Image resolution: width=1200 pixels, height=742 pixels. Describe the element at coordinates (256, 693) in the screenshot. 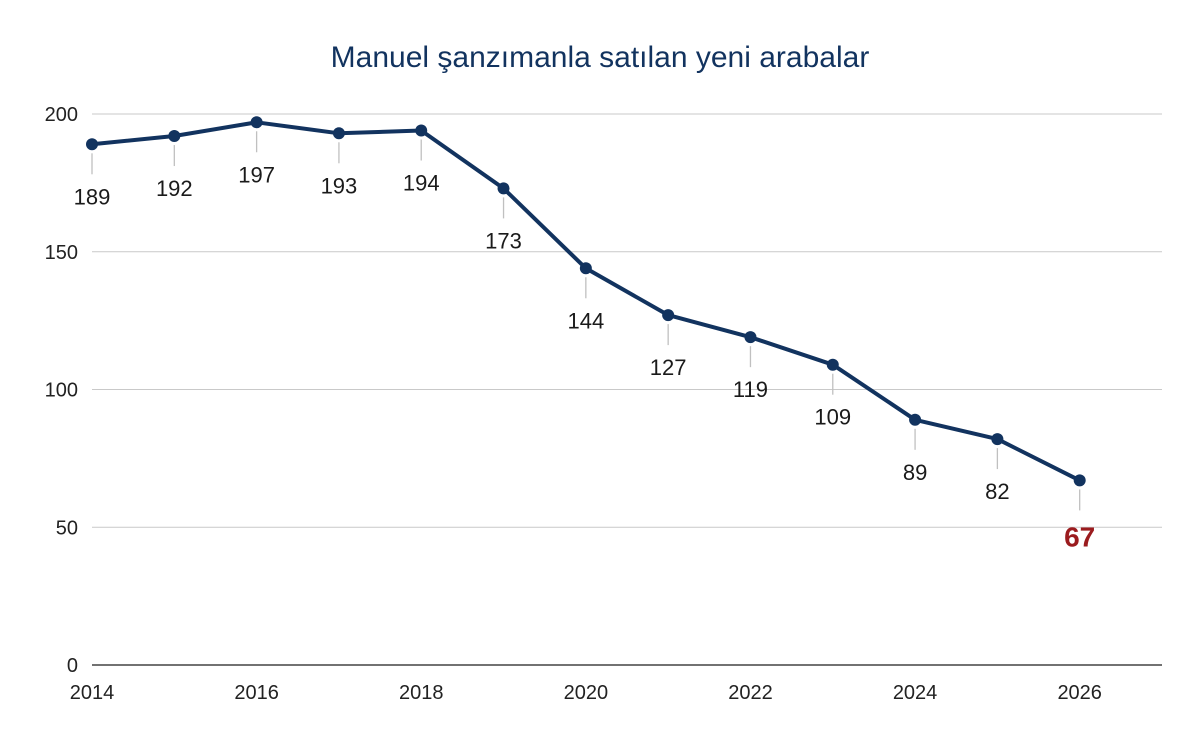

I see `x-tick-label: 2016` at that location.